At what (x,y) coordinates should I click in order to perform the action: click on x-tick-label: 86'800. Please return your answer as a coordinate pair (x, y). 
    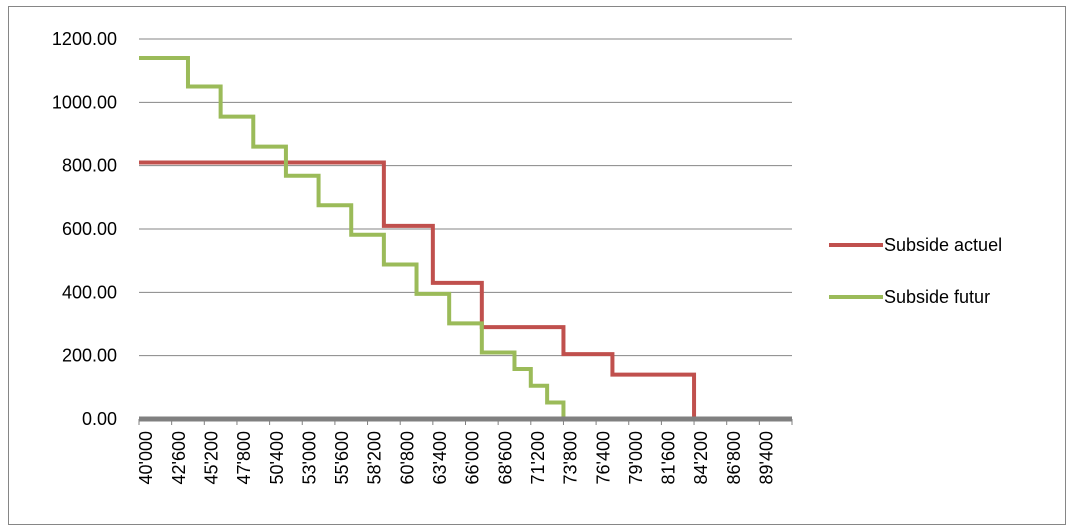
    Looking at the image, I should click on (734, 458).